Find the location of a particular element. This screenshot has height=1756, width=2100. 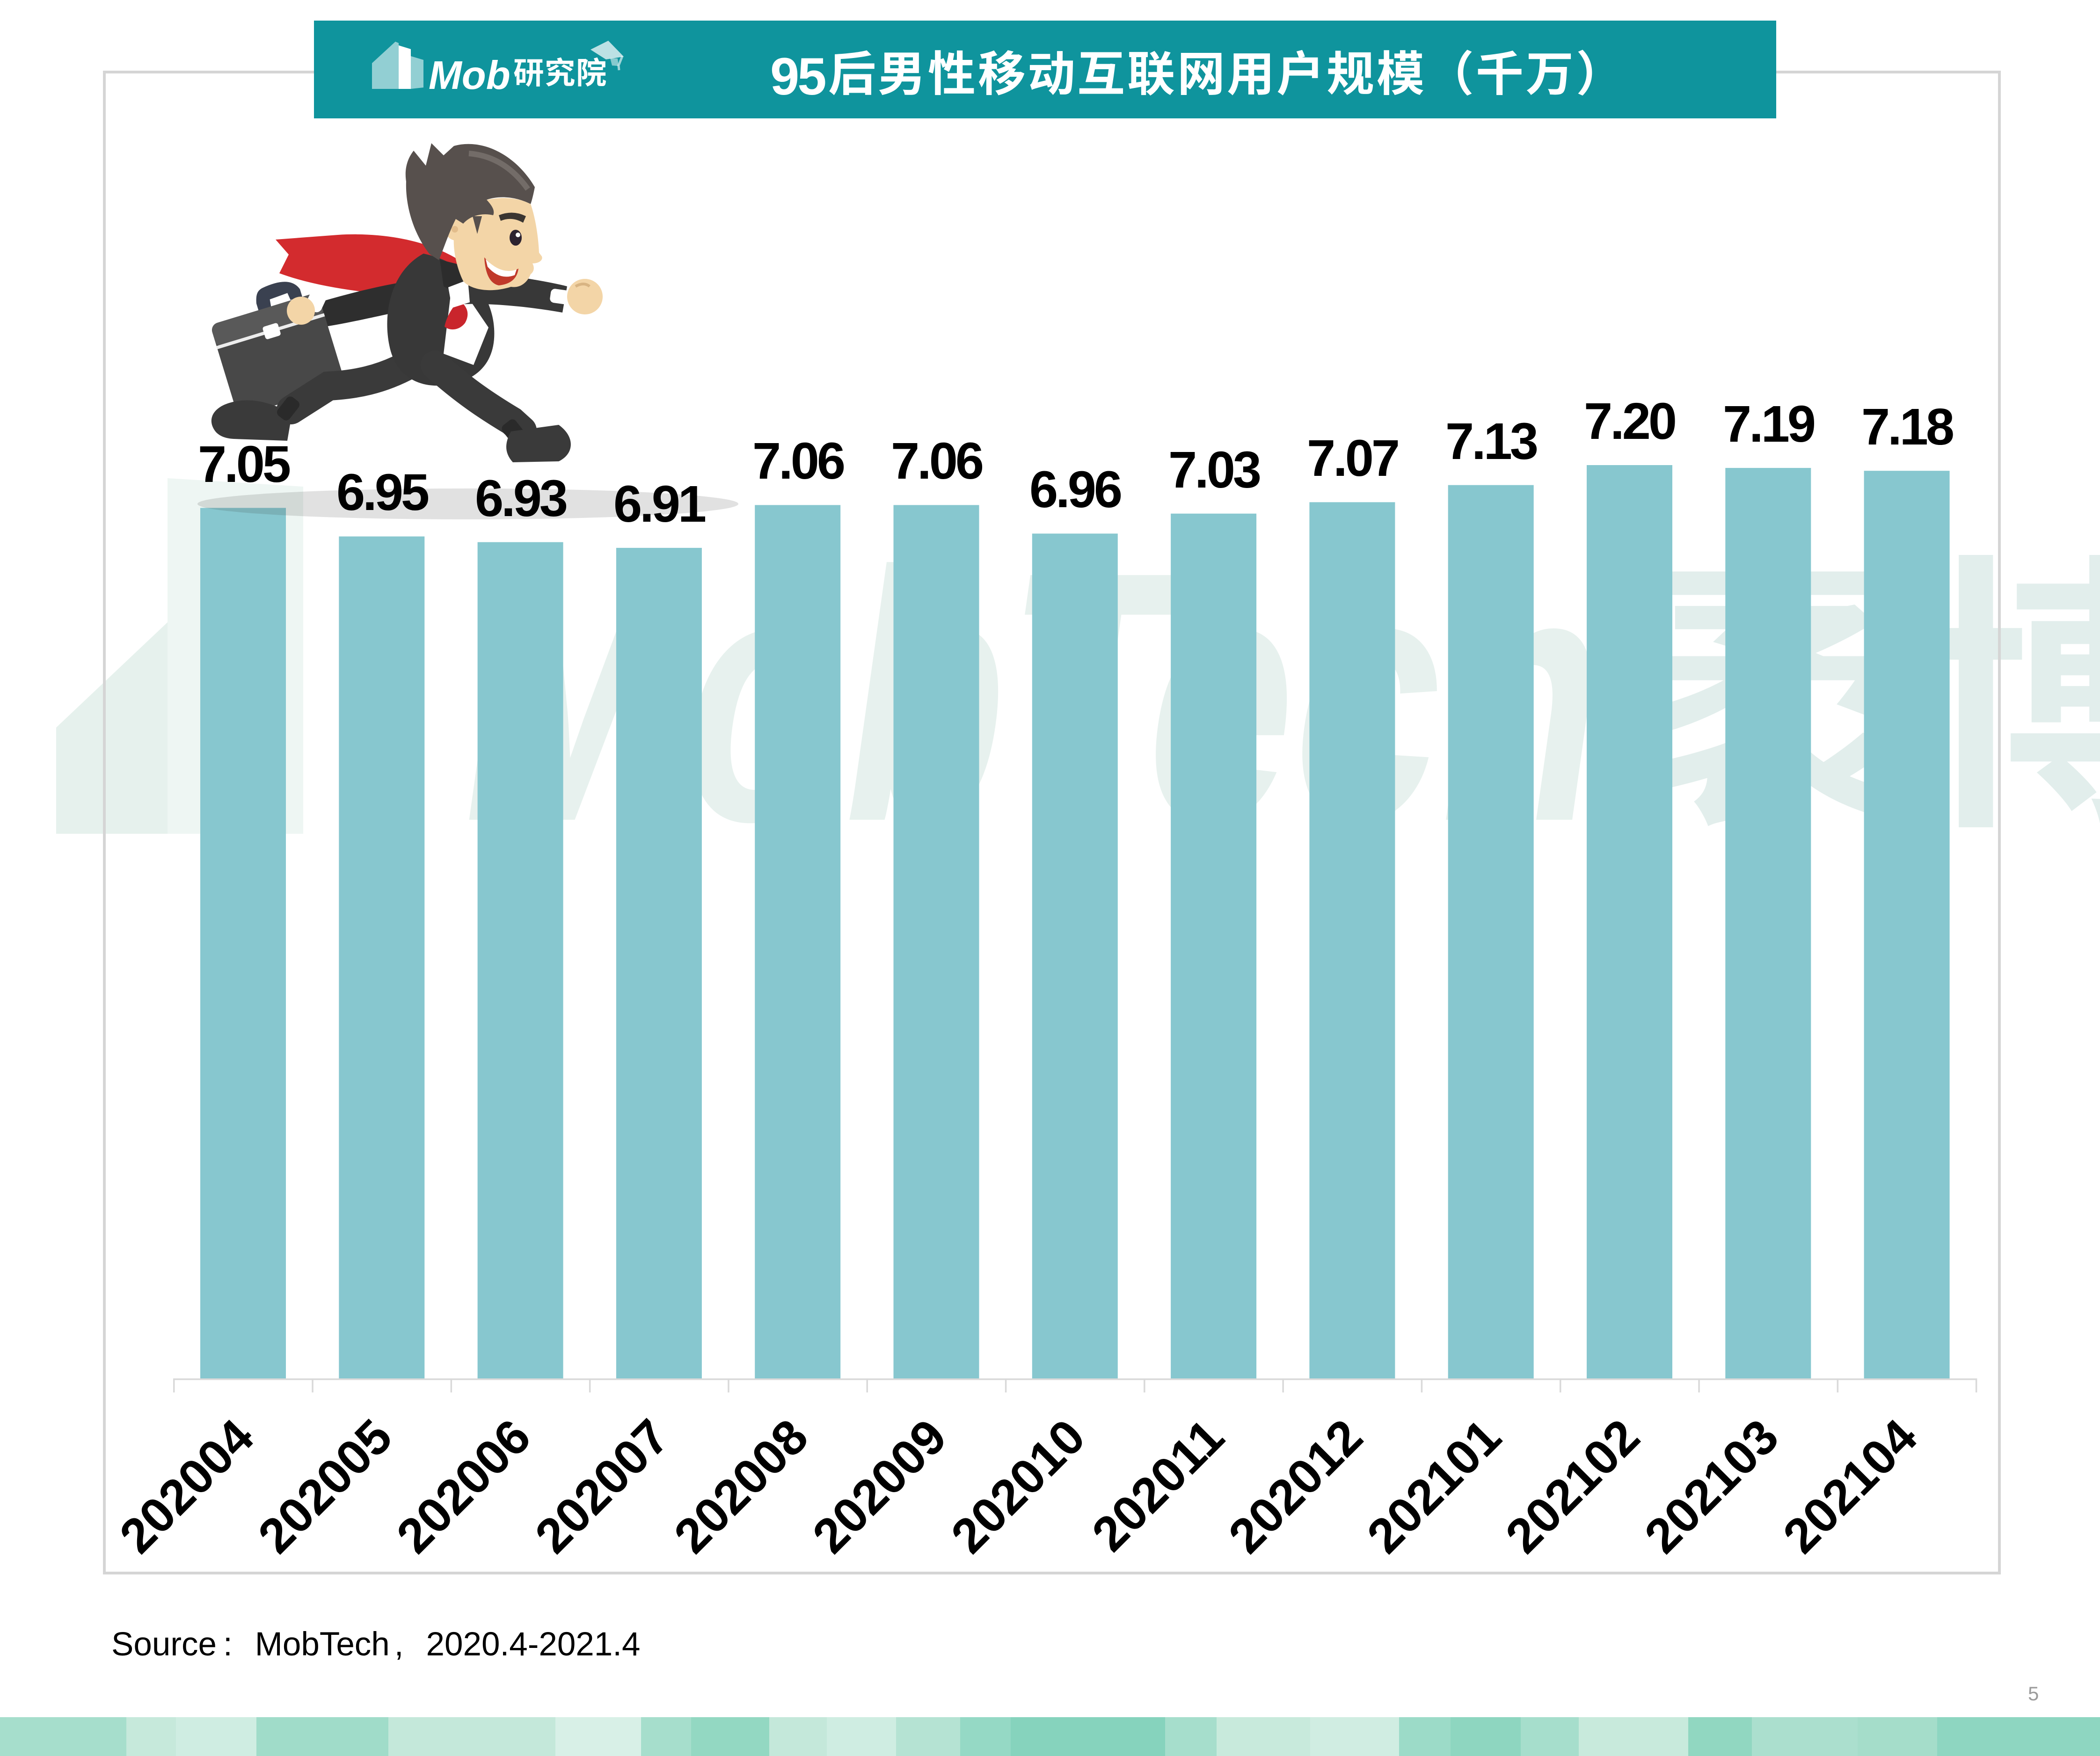

svg-text: 7.20 is located at coordinates (1629, 421).